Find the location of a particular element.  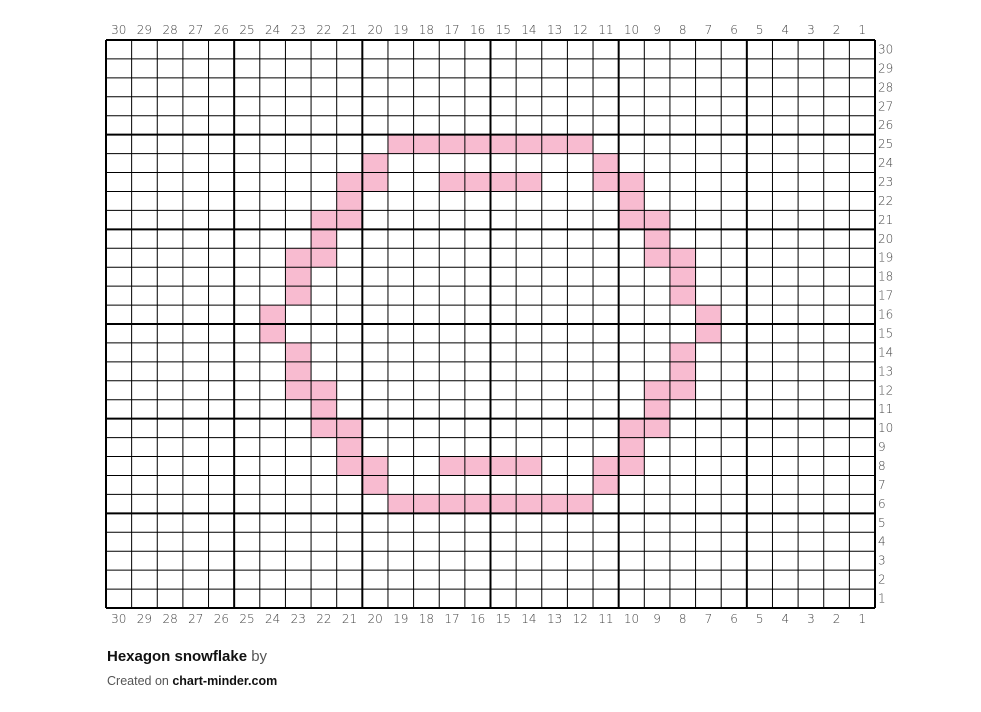

row-number: 9 is located at coordinates (882, 447).